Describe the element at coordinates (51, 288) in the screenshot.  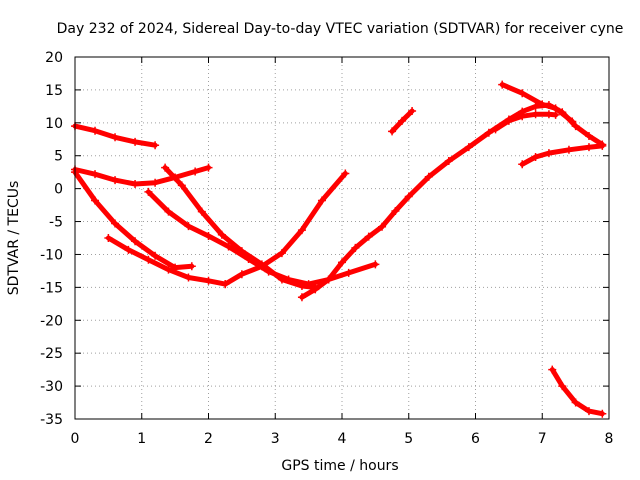
I see `y-tick-label: -15` at that location.